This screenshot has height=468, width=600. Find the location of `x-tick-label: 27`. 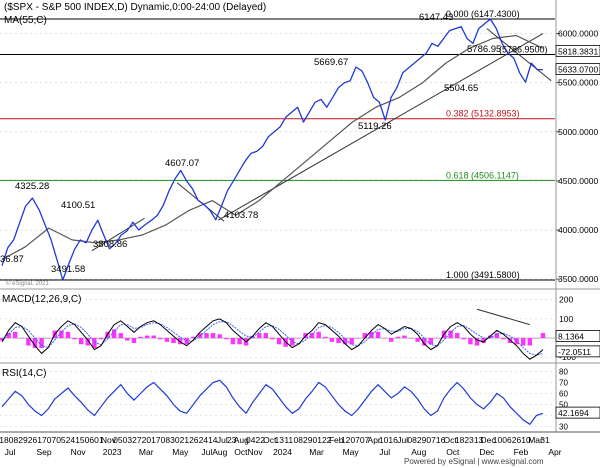

x-tick-label: 27 is located at coordinates (137, 440).